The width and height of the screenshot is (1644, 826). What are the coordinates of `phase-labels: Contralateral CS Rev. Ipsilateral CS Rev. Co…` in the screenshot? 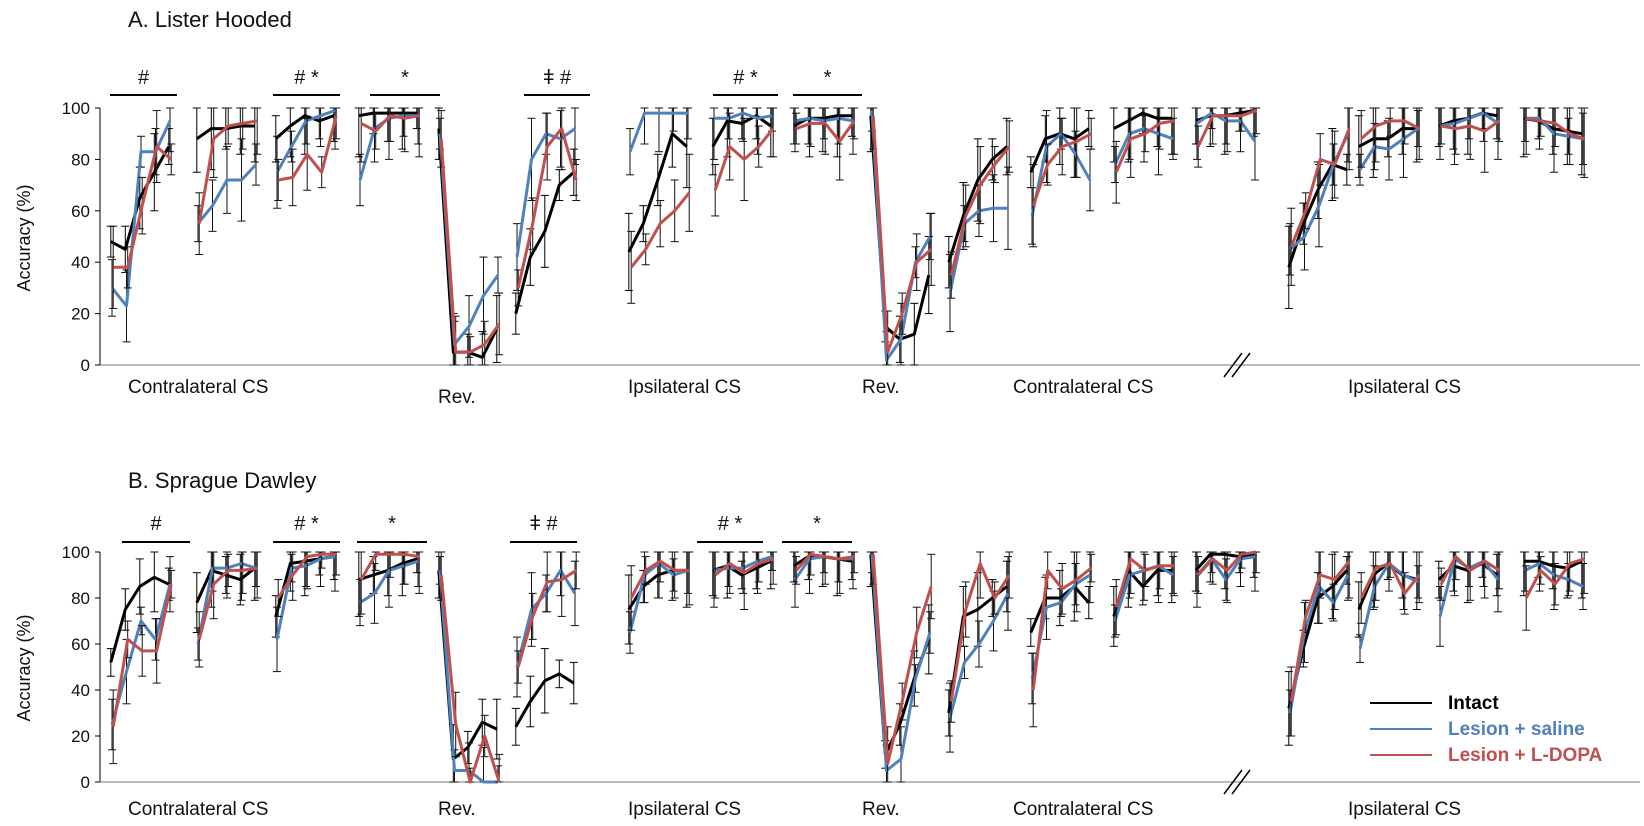 It's located at (794, 809).